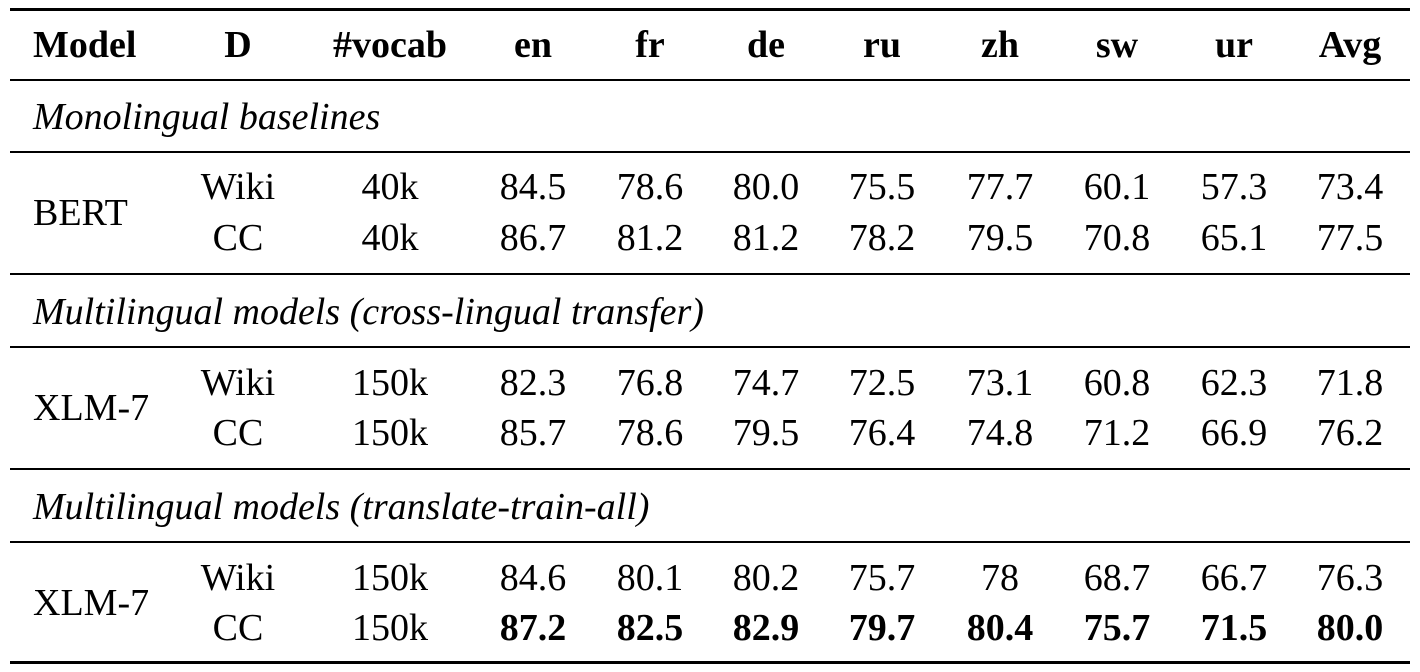  What do you see at coordinates (766, 433) in the screenshot?
I see `score-cell-de: 79.5` at bounding box center [766, 433].